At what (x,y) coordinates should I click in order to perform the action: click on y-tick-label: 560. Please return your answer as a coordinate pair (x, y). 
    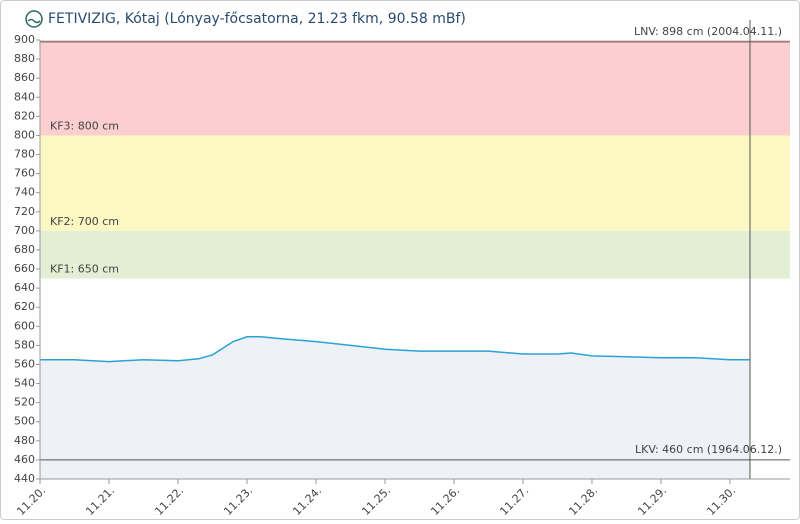
    Looking at the image, I should click on (24, 363).